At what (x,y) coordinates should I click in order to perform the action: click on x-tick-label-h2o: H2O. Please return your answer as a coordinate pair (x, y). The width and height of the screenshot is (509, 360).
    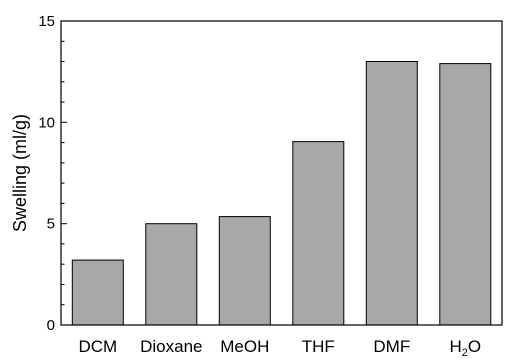
    Looking at the image, I should click on (465, 348).